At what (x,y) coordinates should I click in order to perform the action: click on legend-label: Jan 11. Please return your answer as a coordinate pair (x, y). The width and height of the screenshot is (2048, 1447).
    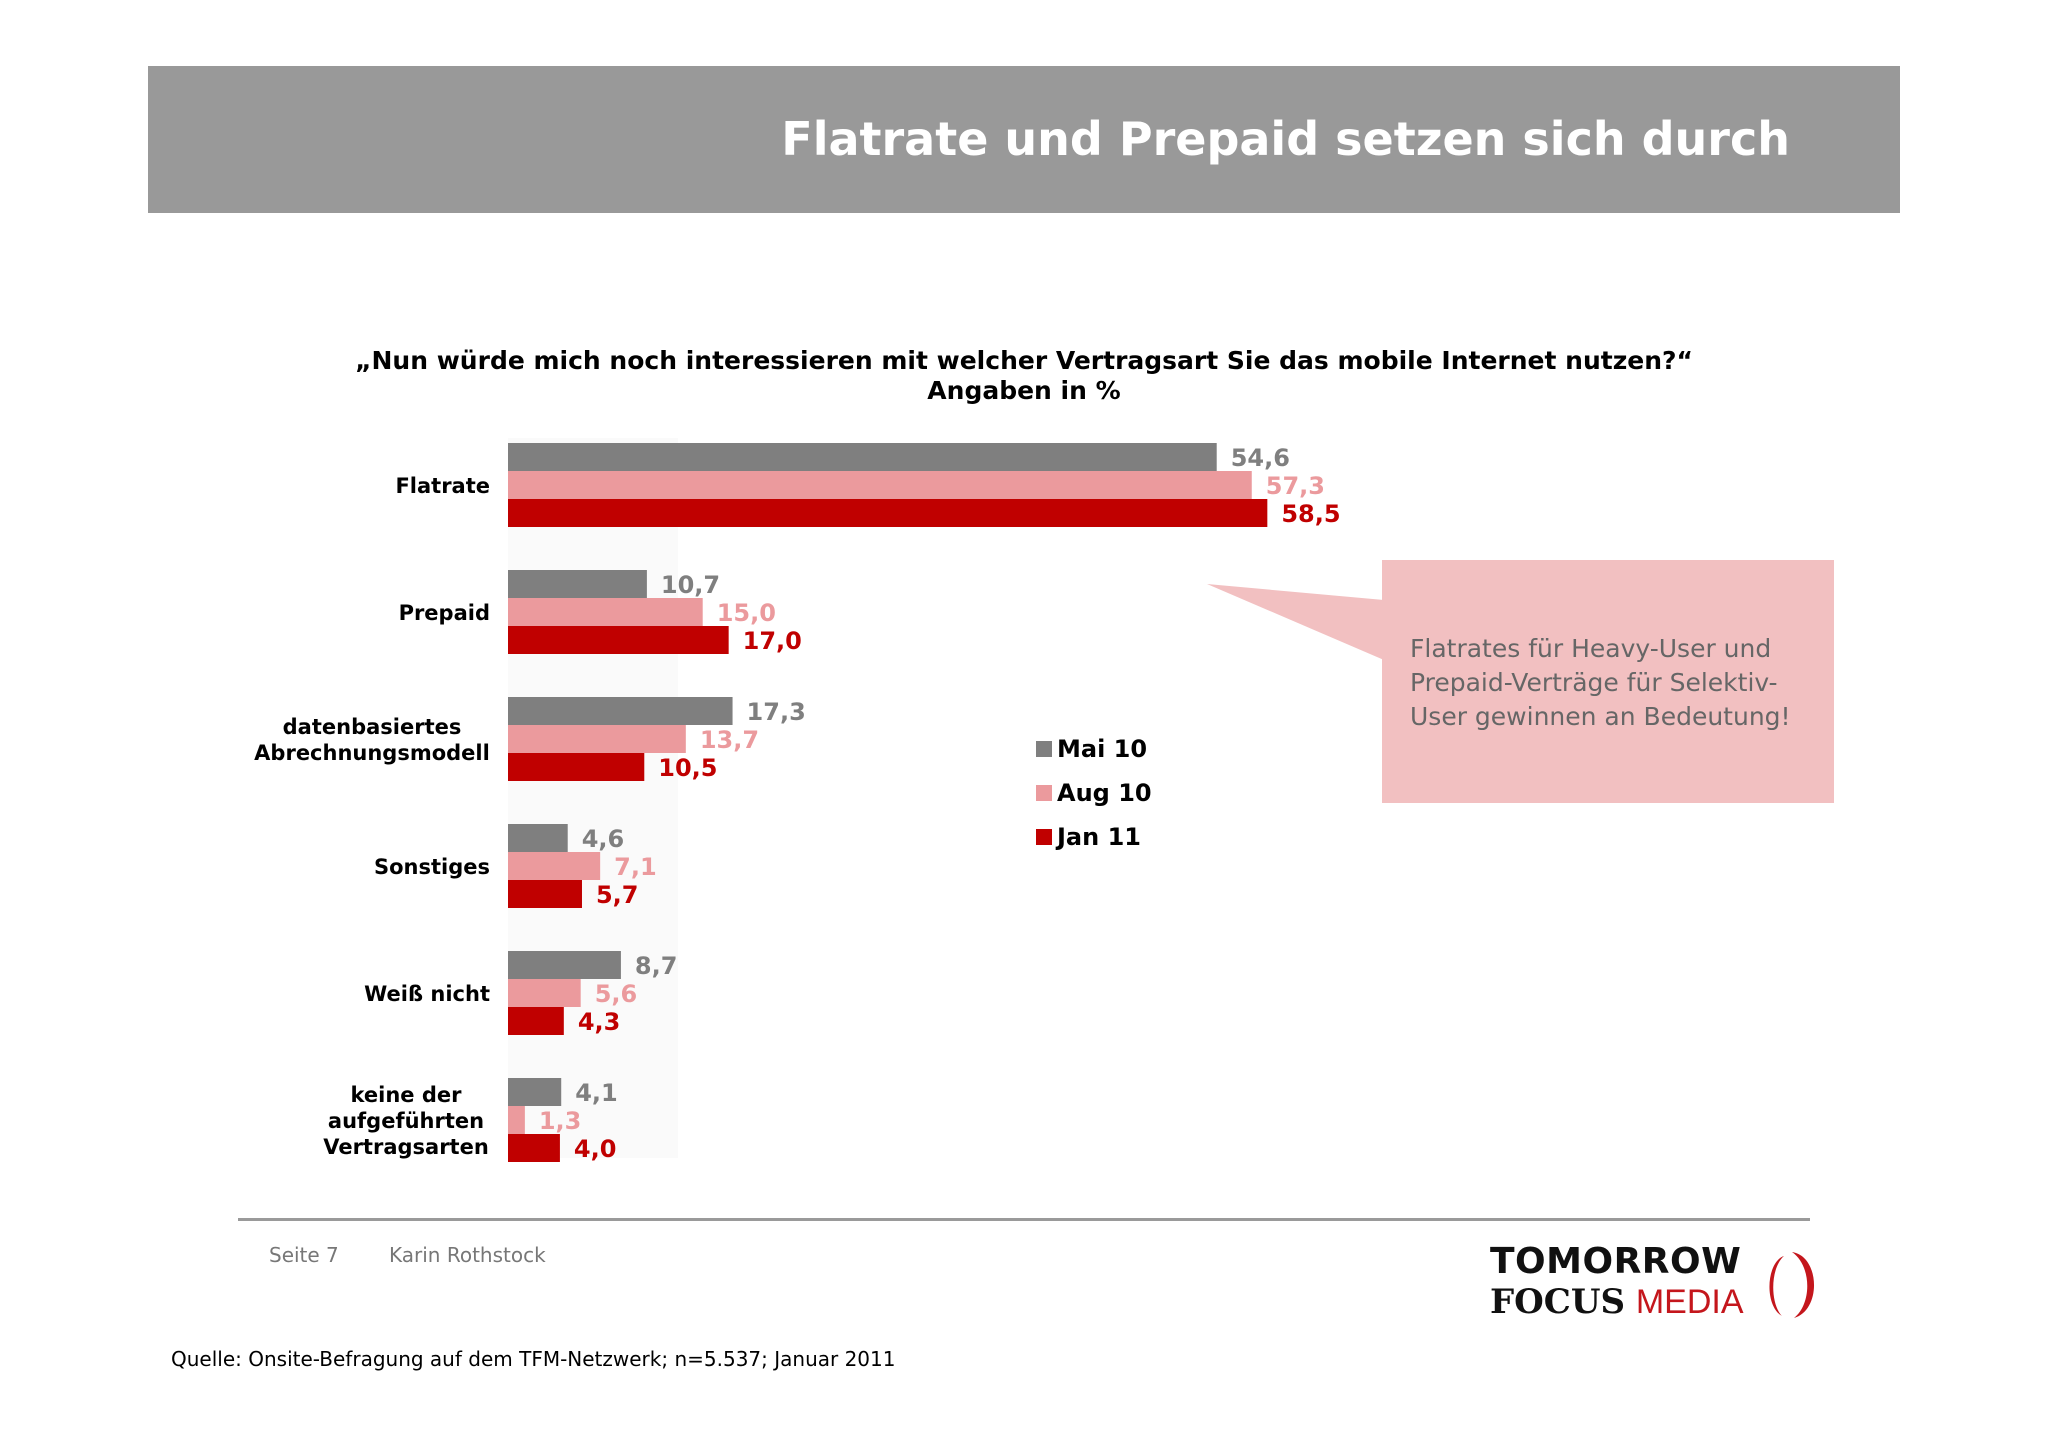
    Looking at the image, I should click on (1098, 837).